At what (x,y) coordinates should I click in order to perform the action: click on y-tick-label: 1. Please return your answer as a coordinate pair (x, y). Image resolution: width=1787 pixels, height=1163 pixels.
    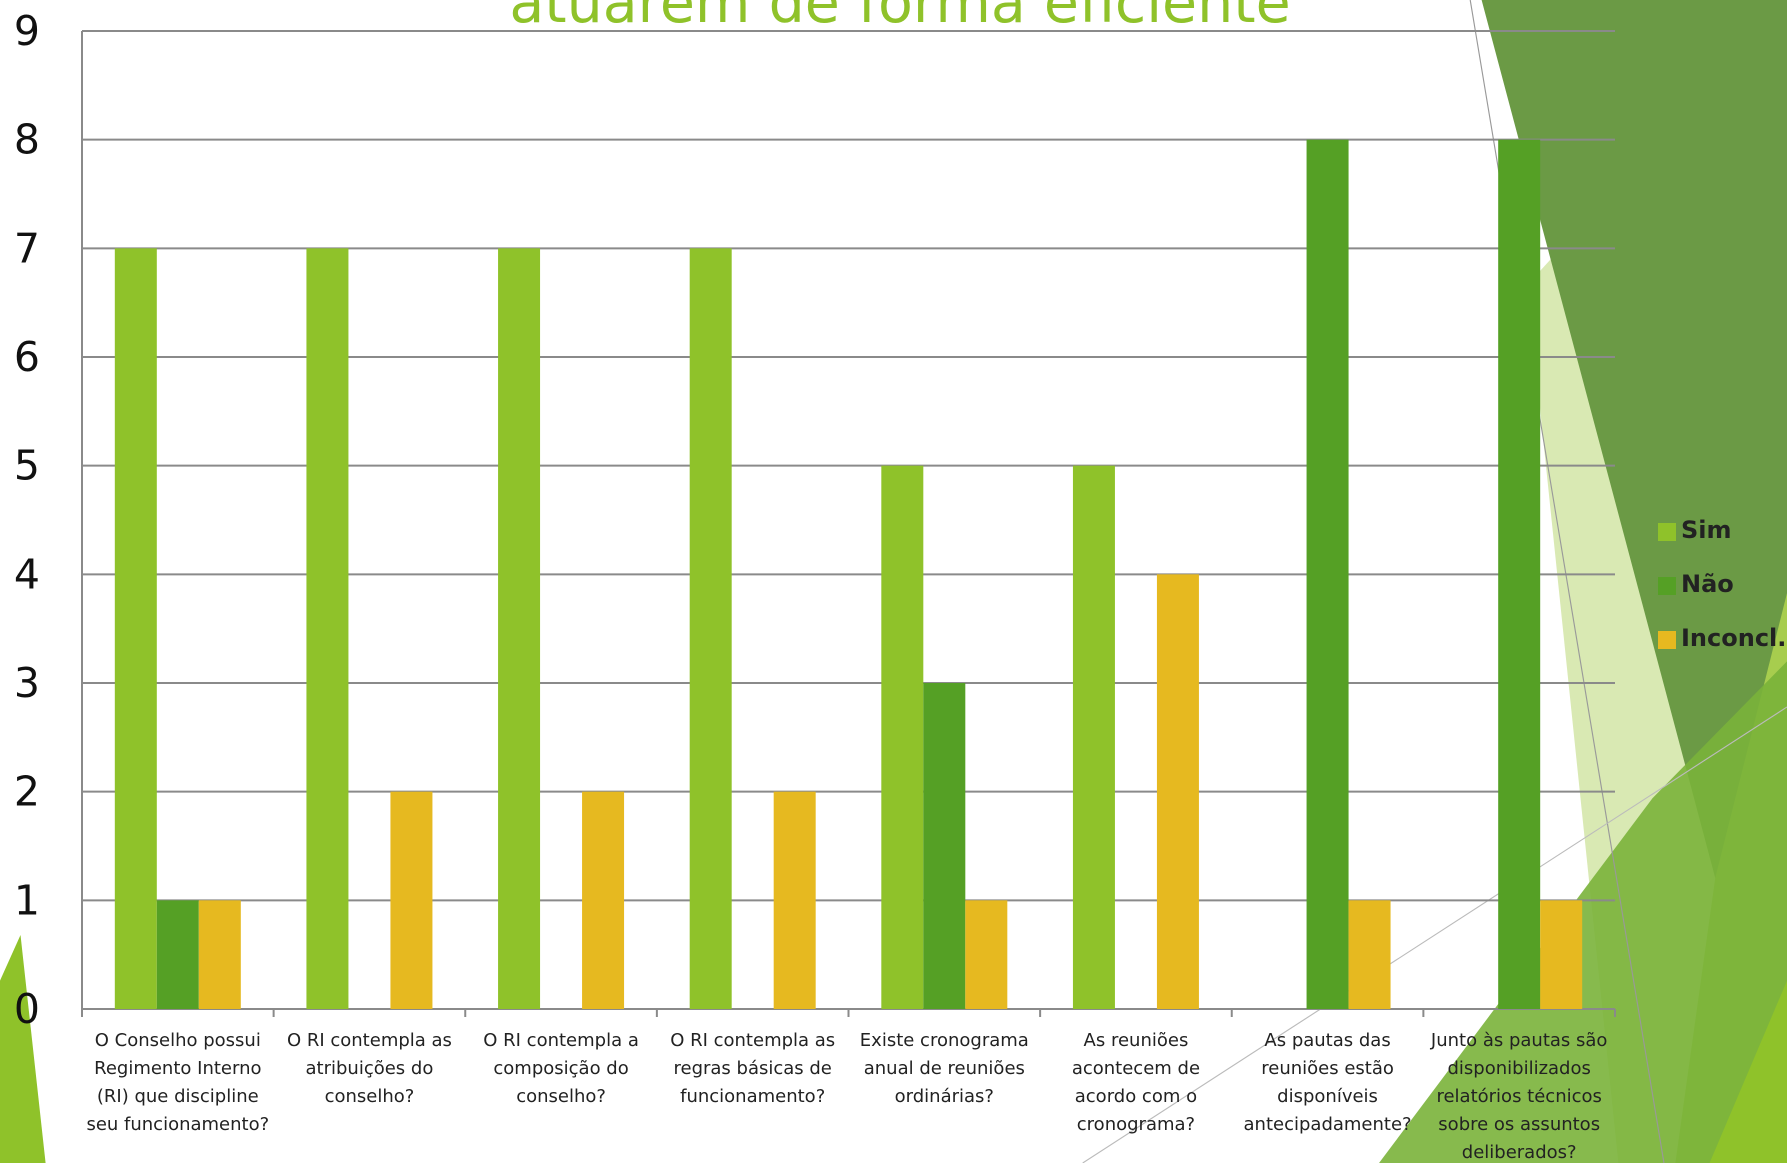
    Looking at the image, I should click on (27, 900).